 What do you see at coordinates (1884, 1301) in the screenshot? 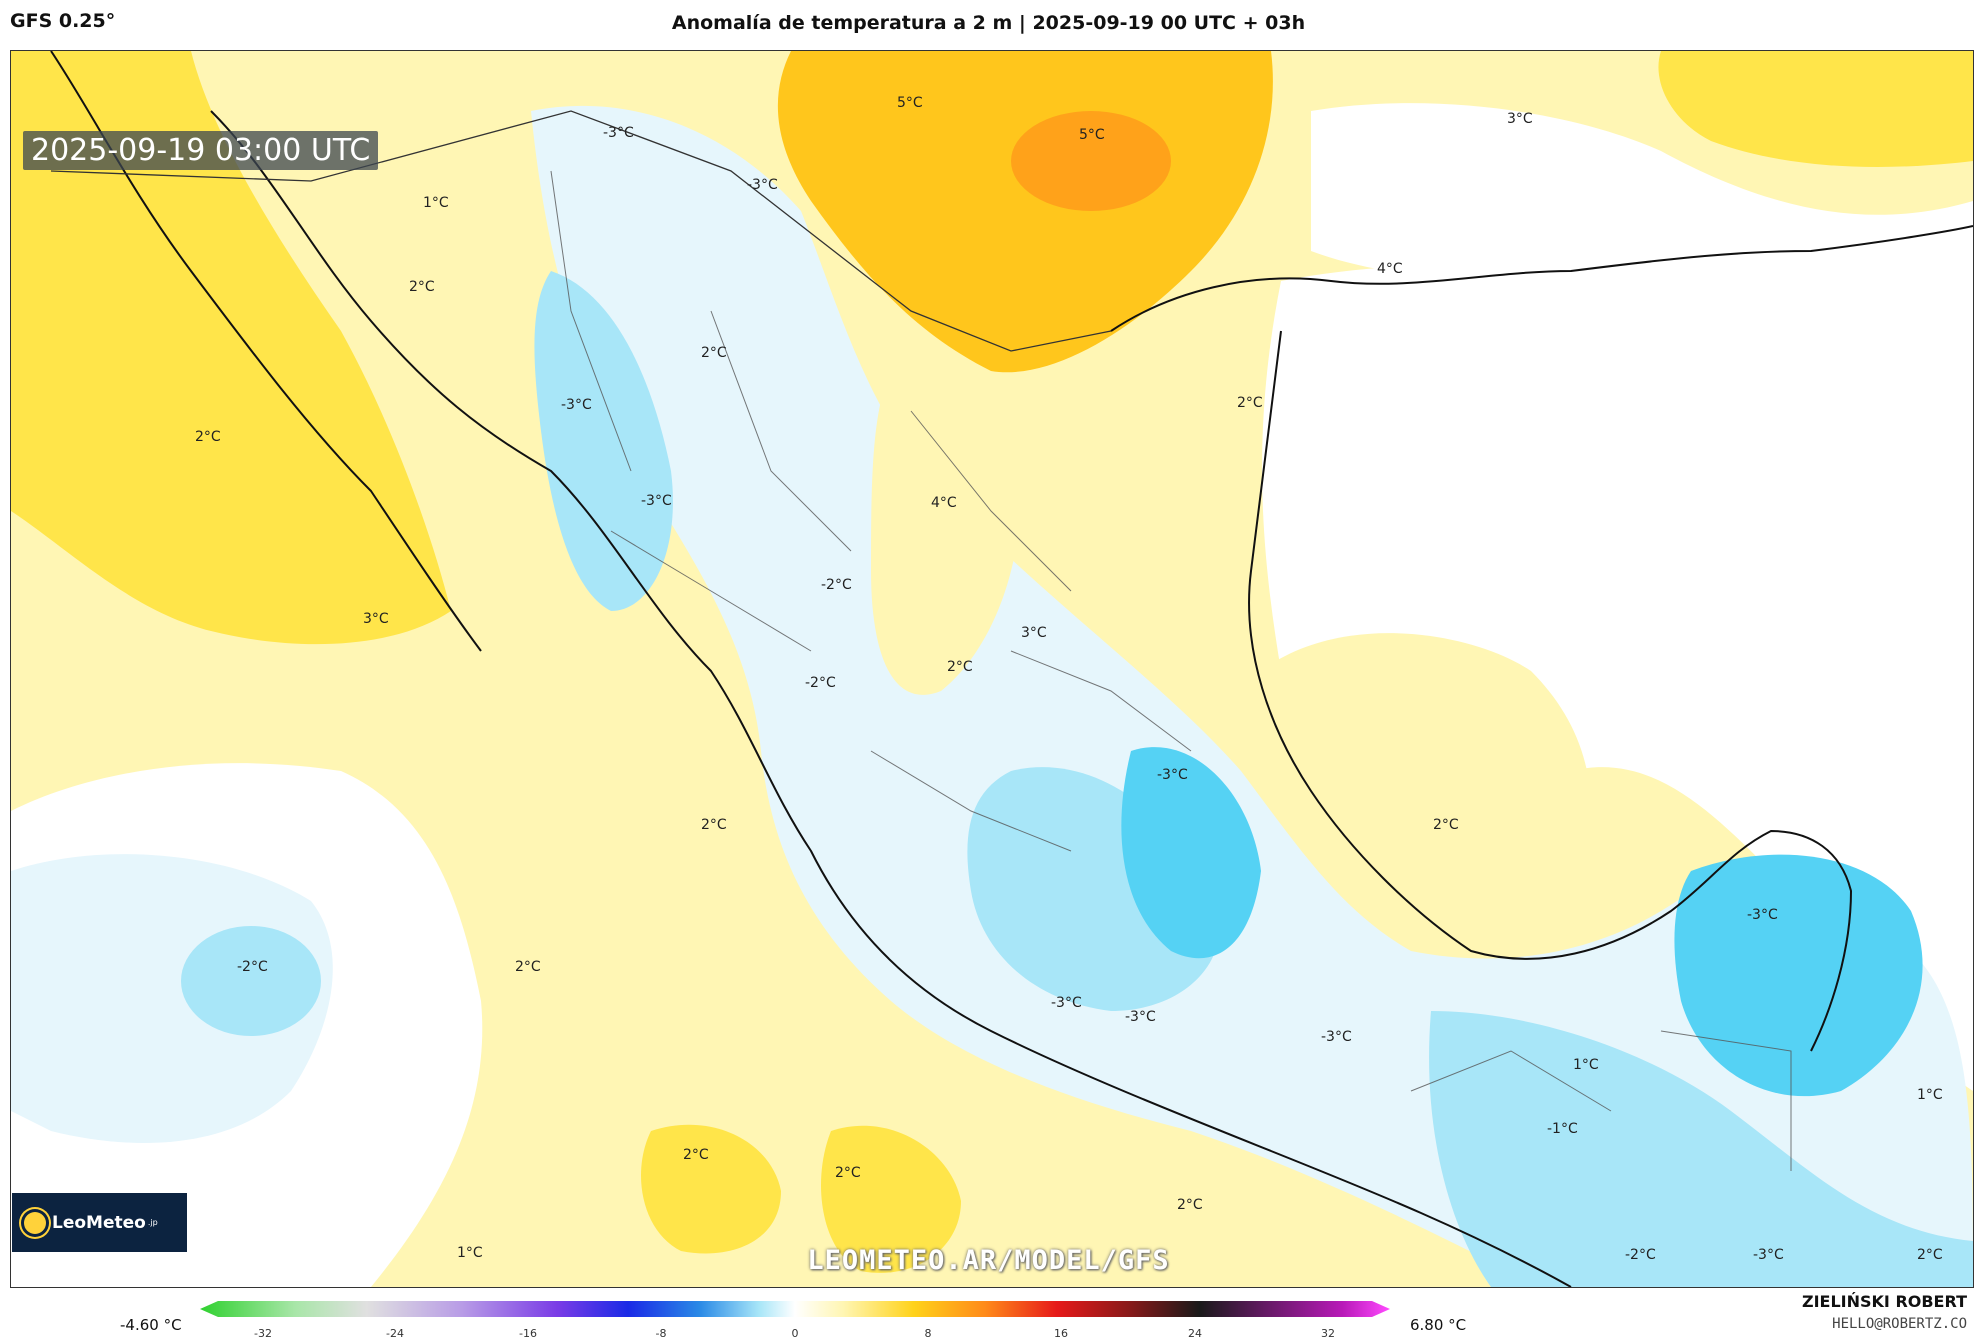
I see `author-name: ZIELIŃSKI ROBERT` at bounding box center [1884, 1301].